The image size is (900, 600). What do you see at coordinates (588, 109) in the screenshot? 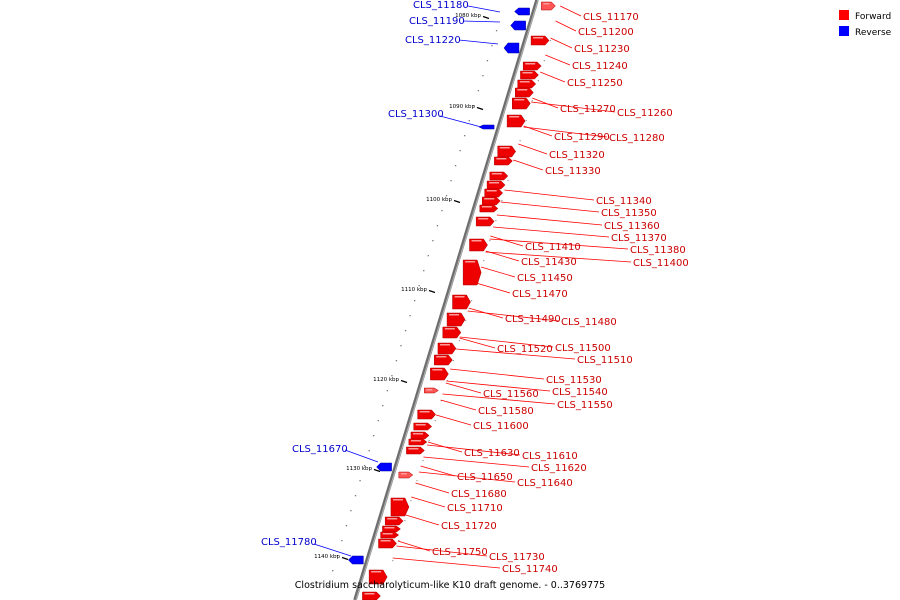
I see `forward-gene-label: CLS_11270` at bounding box center [588, 109].